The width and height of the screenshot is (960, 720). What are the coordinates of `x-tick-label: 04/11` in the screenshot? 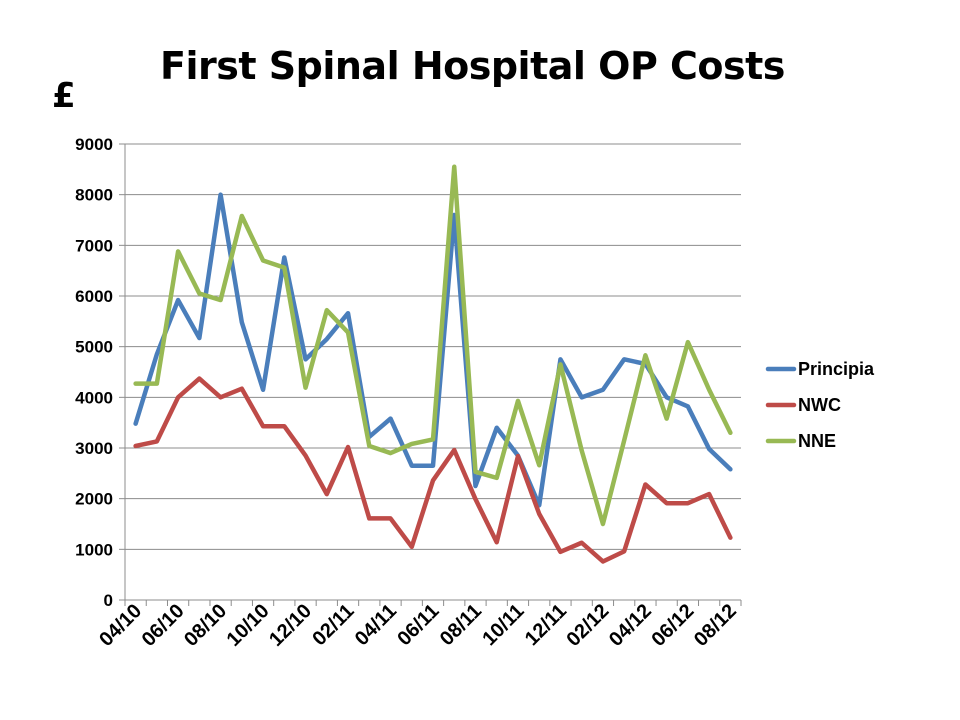 It's located at (376, 625).